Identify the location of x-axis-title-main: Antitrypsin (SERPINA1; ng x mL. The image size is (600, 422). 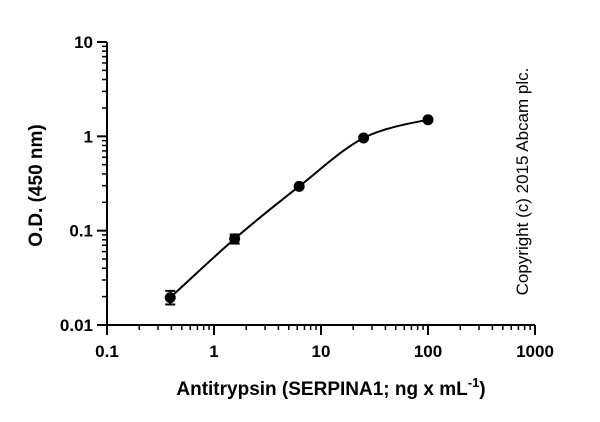
(322, 389).